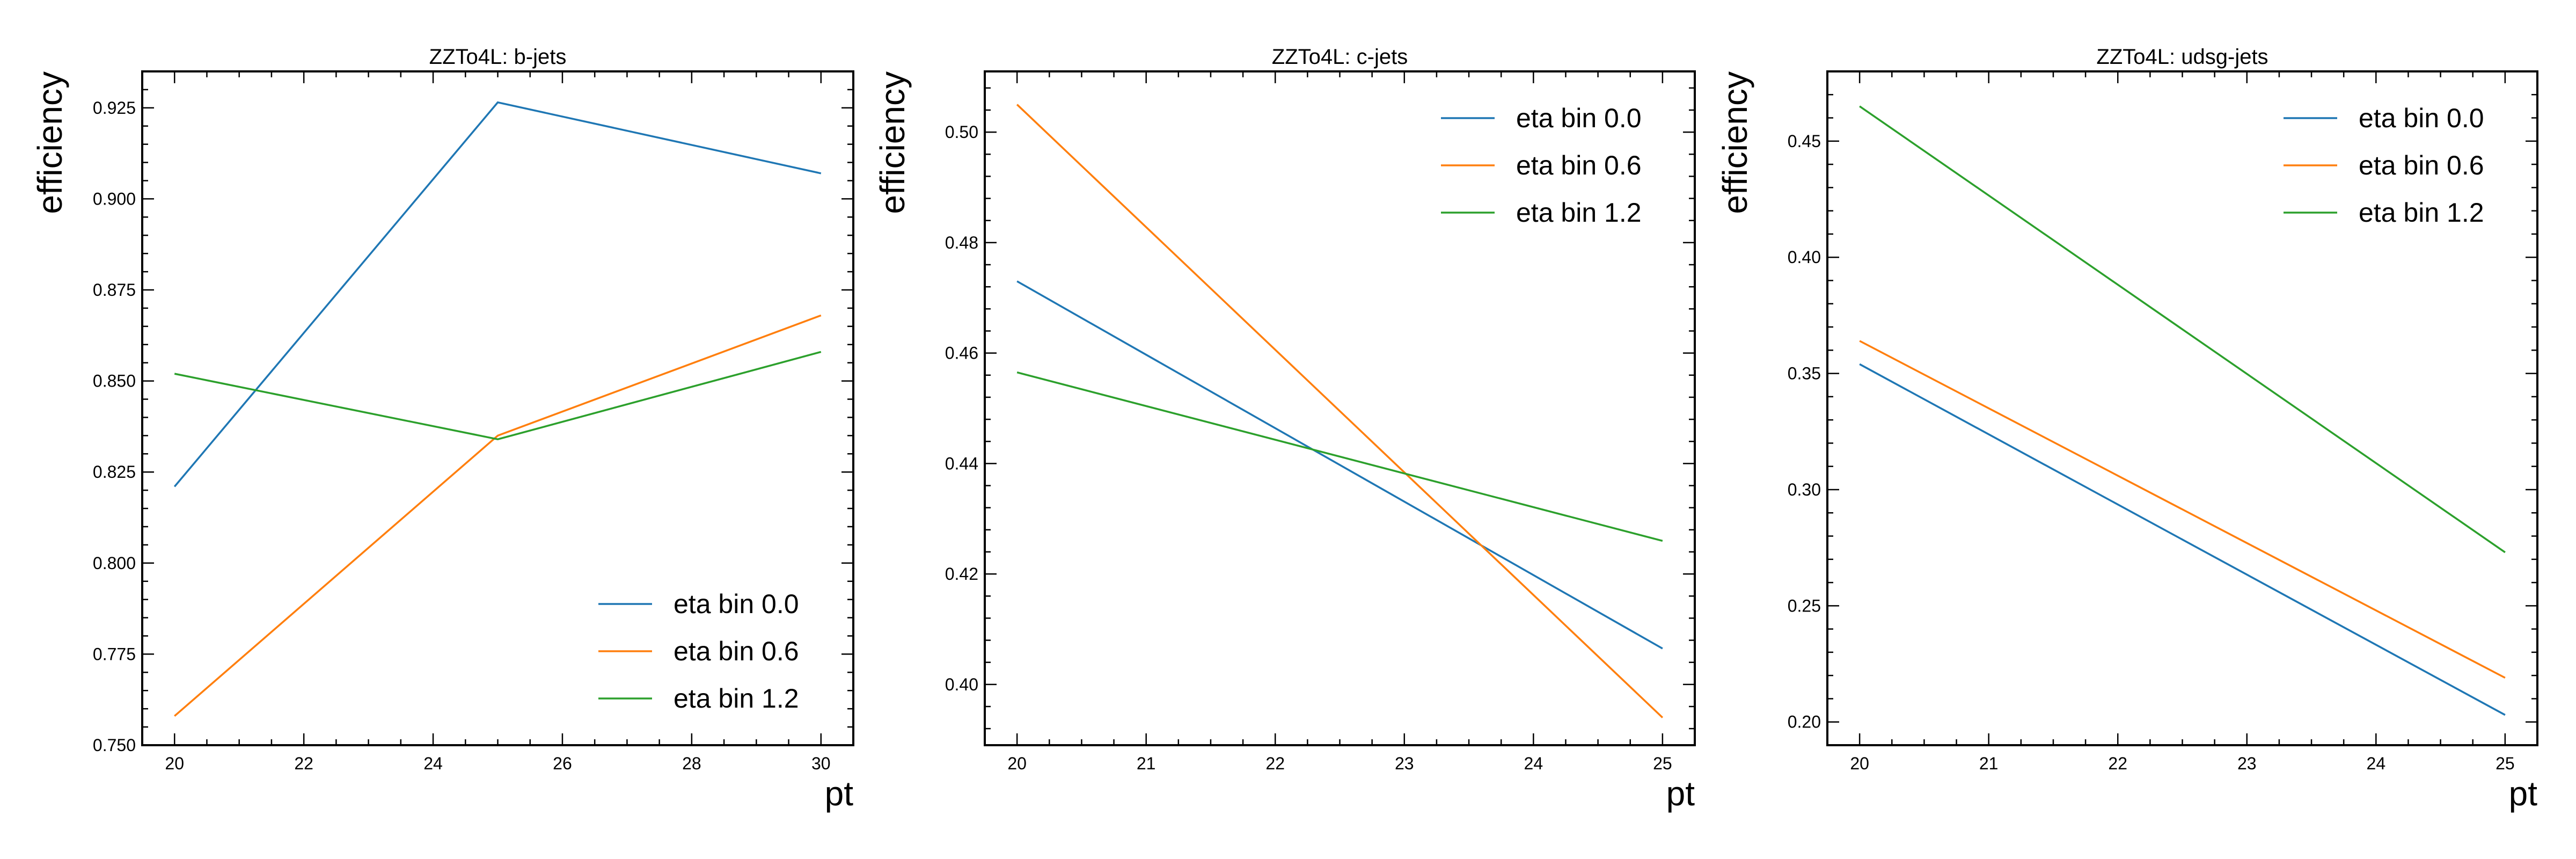 This screenshot has width=2576, height=859. What do you see at coordinates (114, 198) in the screenshot?
I see `y-tick-label: 0.900` at bounding box center [114, 198].